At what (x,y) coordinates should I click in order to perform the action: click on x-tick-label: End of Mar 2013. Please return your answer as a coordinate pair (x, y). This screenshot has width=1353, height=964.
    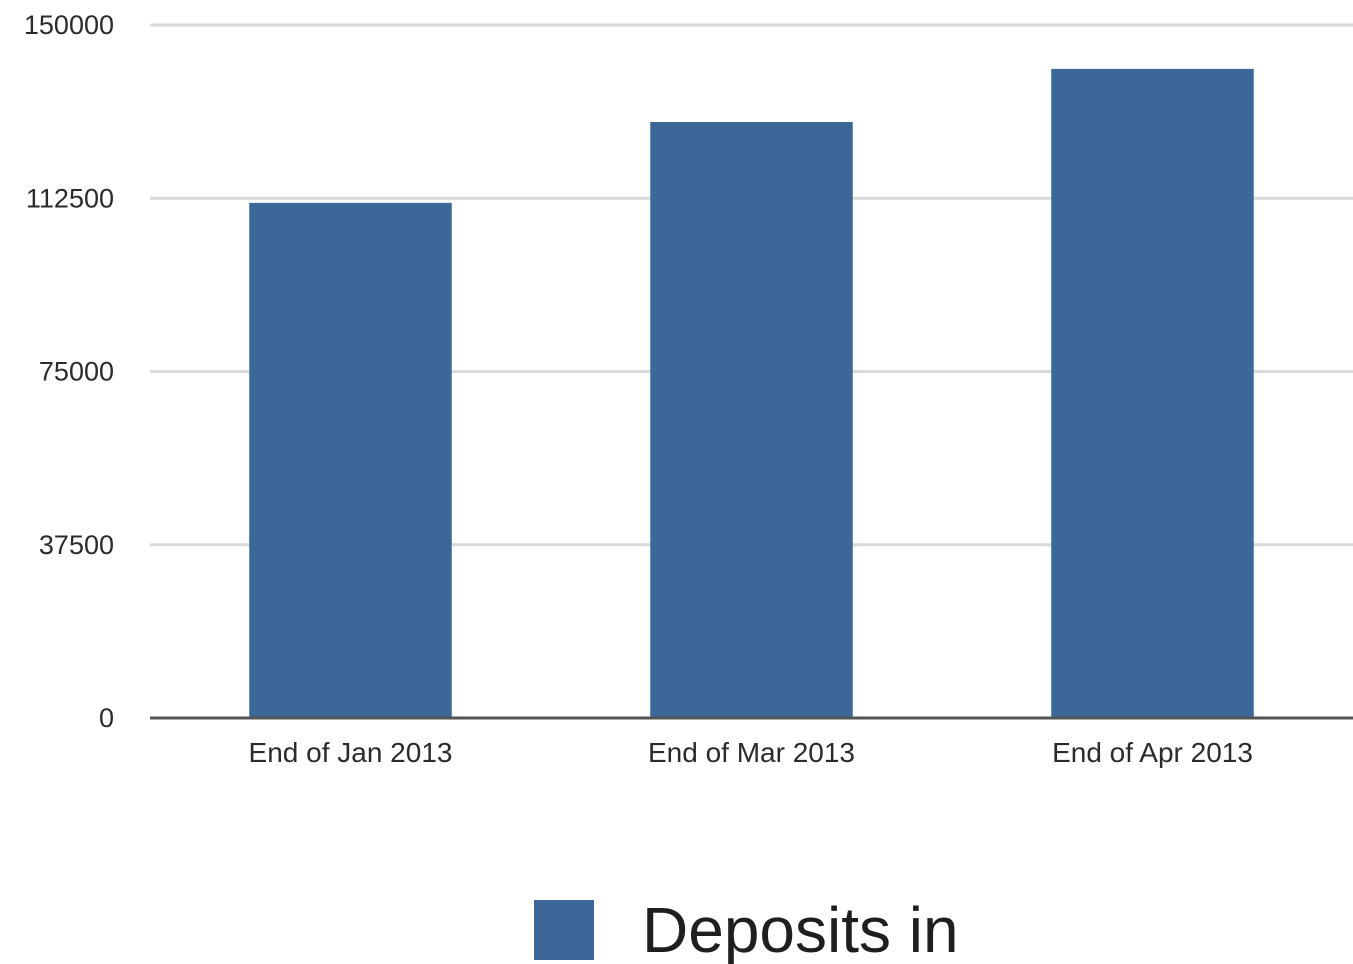
    Looking at the image, I should click on (751, 752).